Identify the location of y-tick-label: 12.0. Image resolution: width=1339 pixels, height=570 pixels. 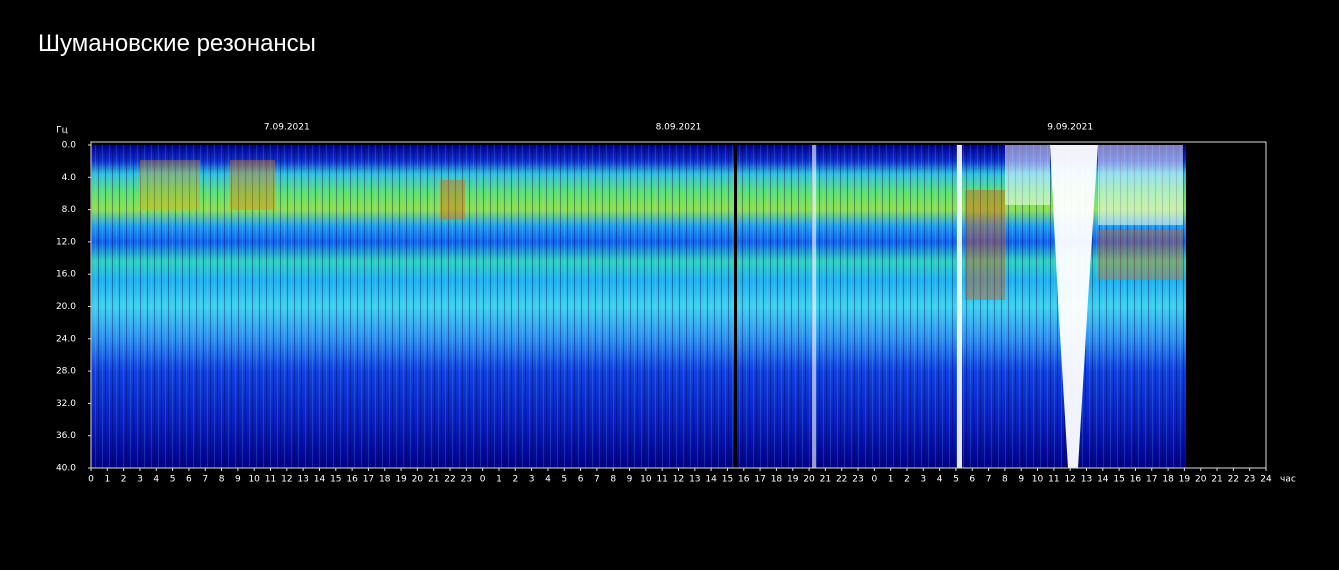
(66, 242).